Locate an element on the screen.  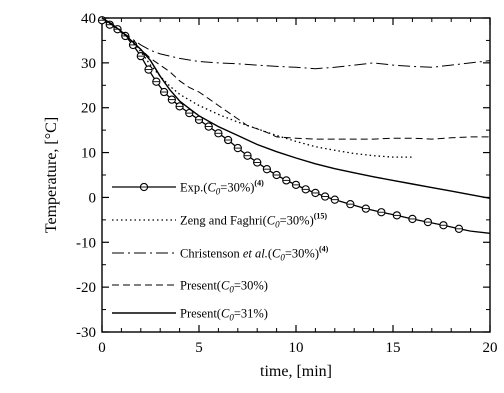
y-axis-title: Temperature, [°C] is located at coordinates (51, 175).